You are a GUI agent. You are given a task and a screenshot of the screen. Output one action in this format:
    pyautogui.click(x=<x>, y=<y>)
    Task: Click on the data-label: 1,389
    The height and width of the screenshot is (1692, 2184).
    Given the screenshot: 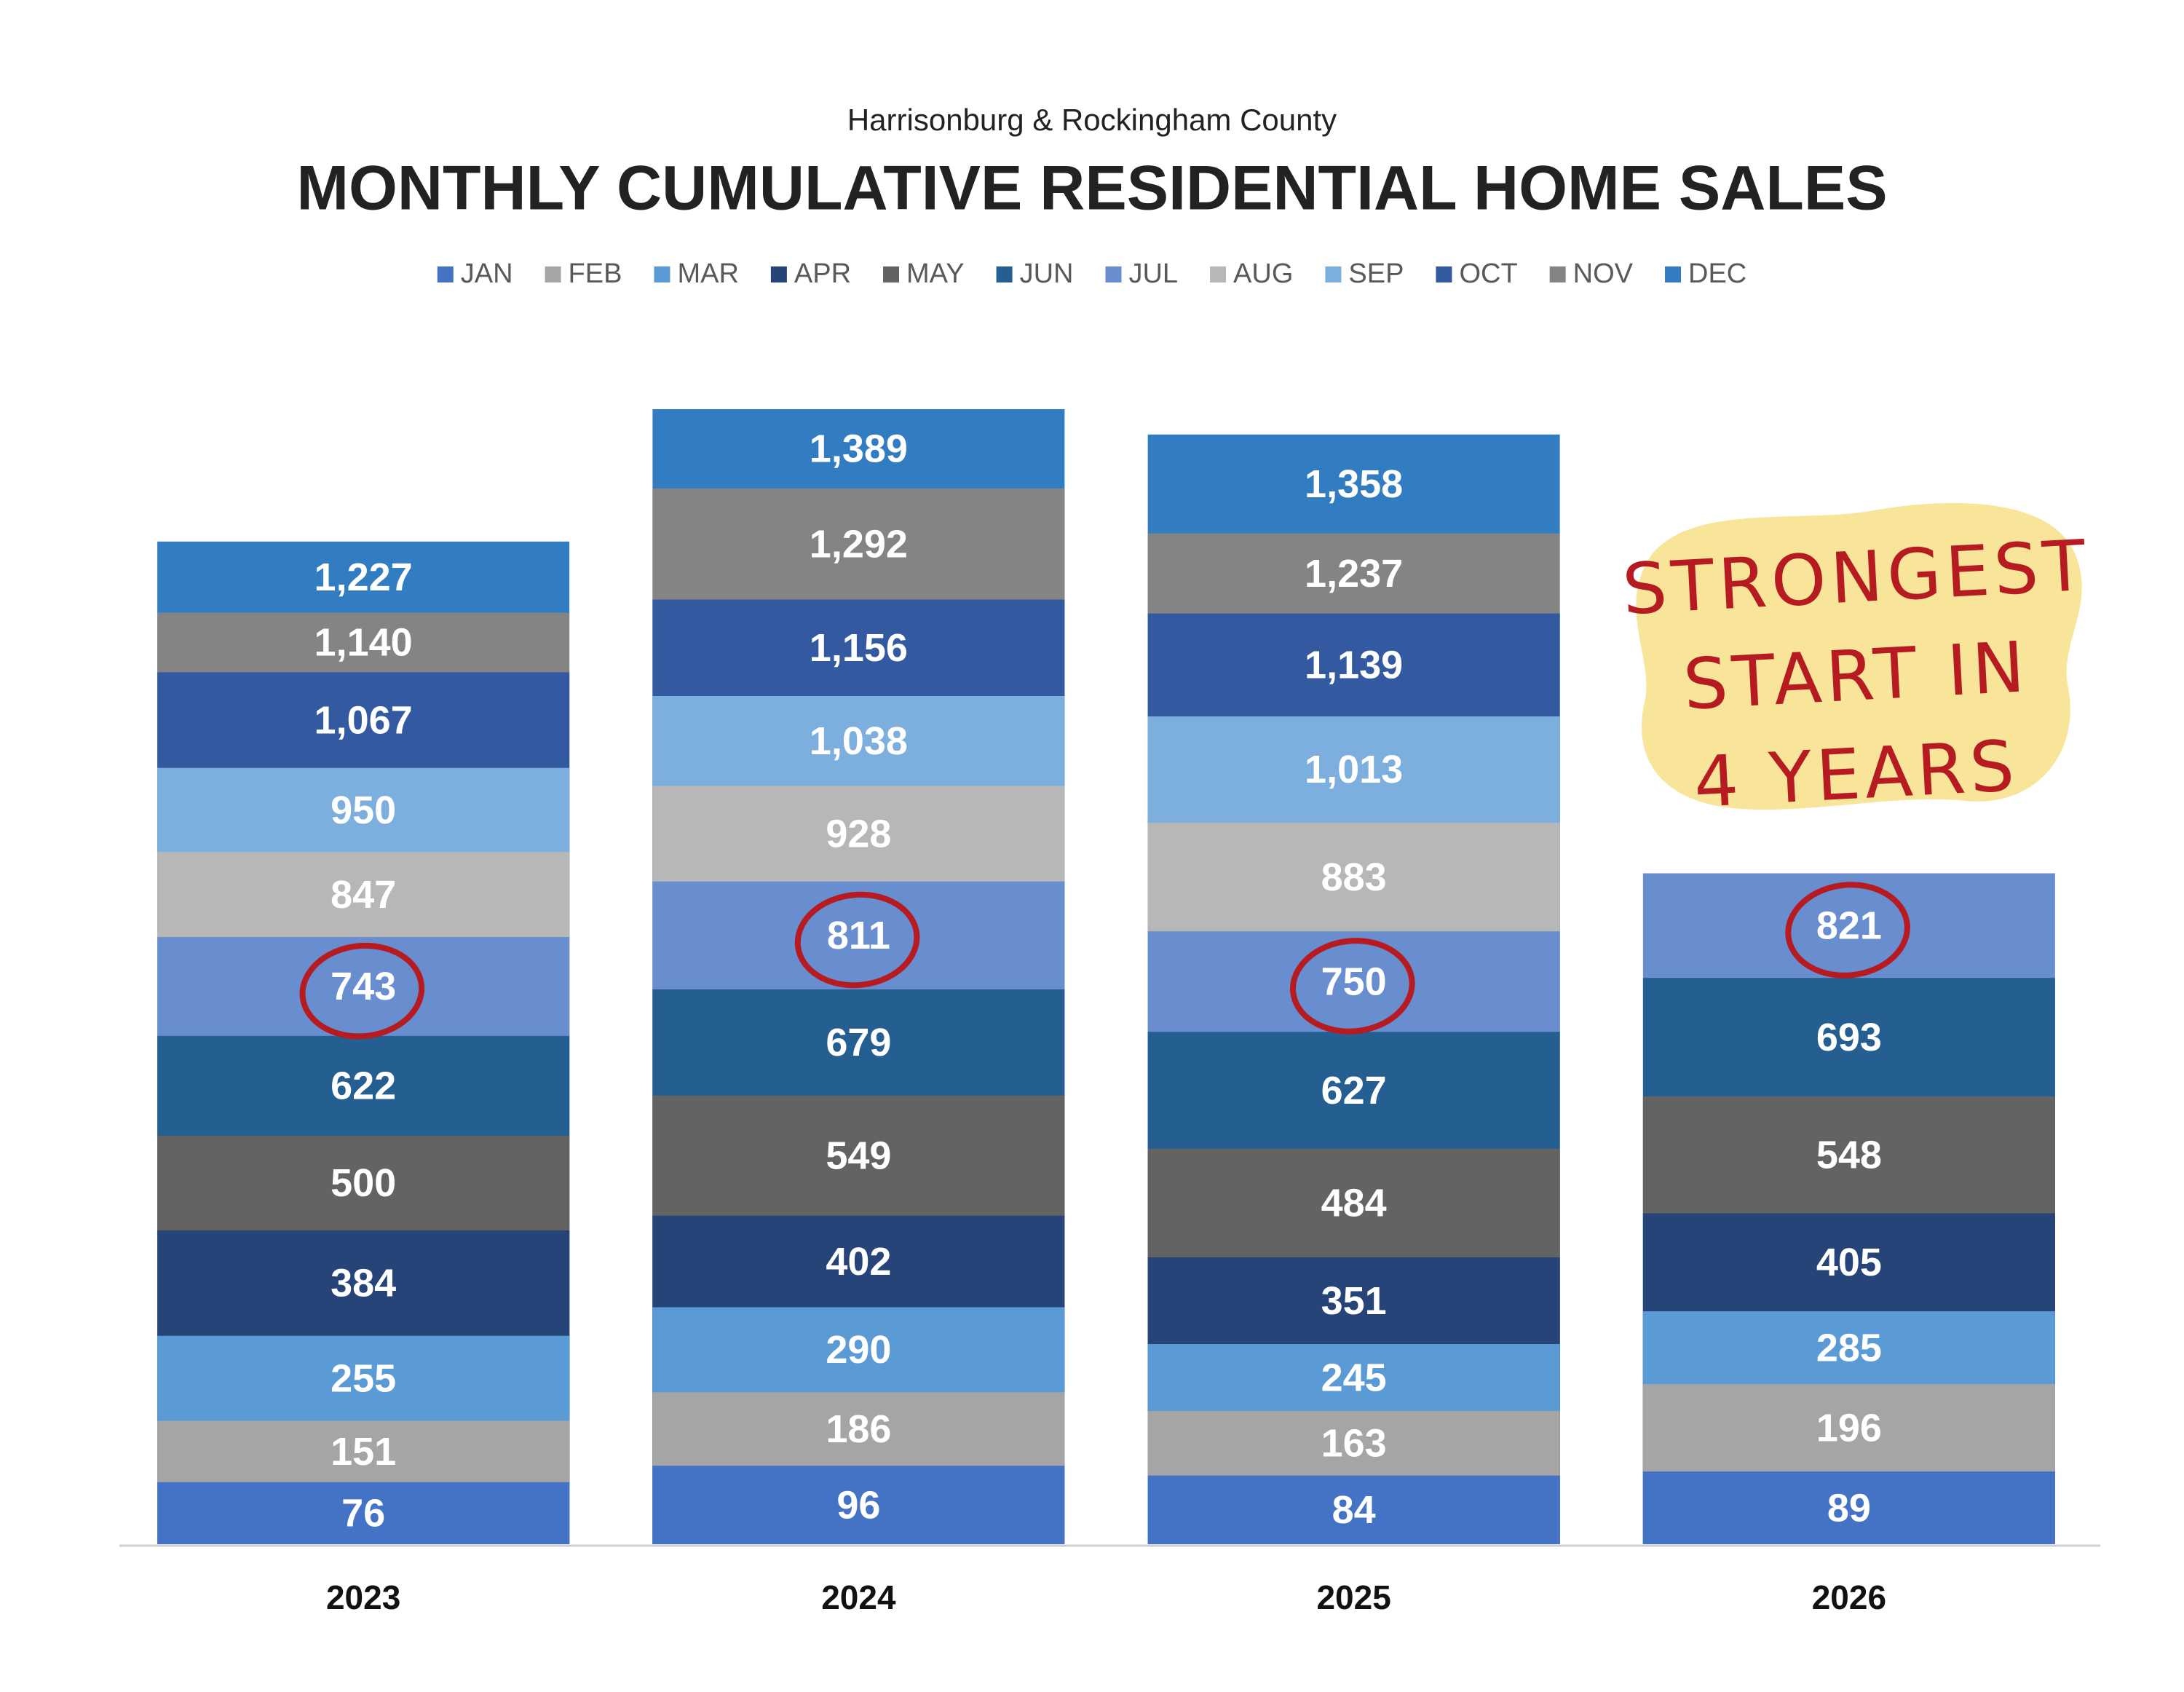 What is the action you would take?
    pyautogui.click(x=859, y=449)
    